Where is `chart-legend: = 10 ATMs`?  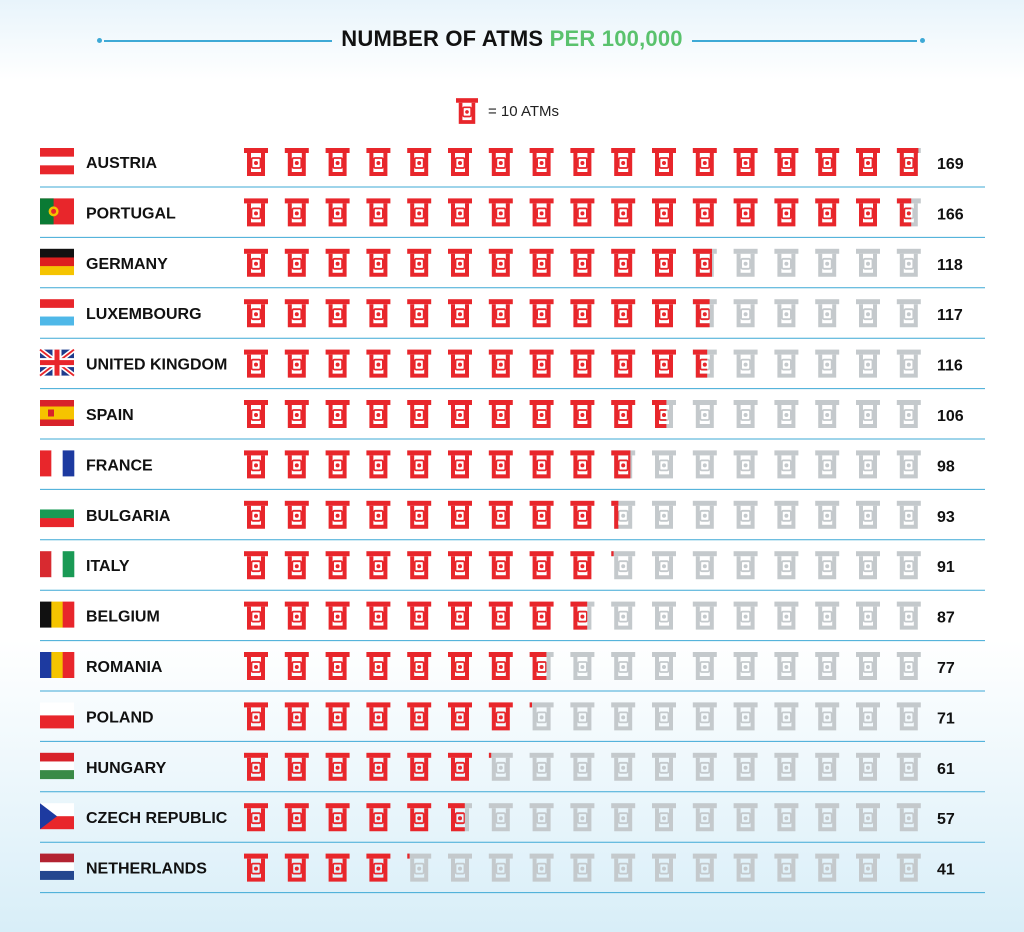 chart-legend: = 10 ATMs is located at coordinates (507, 111).